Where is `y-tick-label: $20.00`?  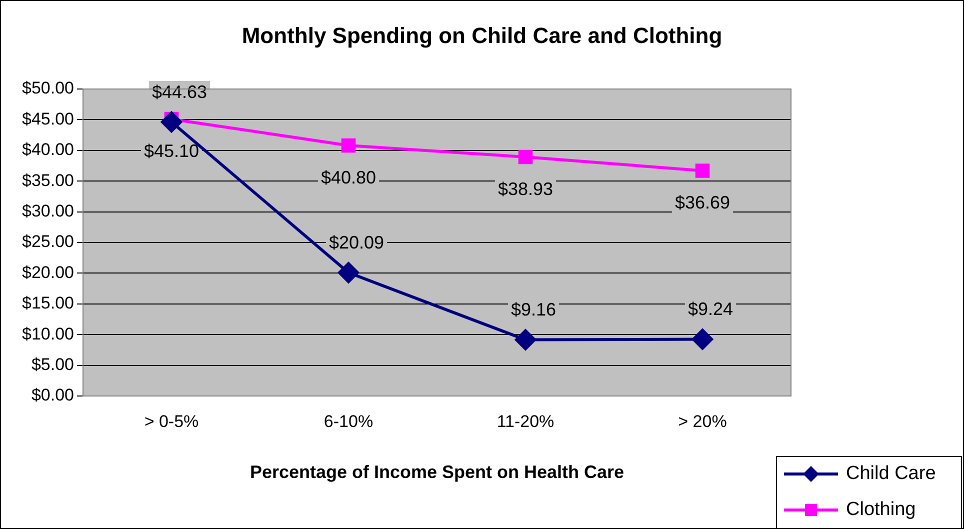
y-tick-label: $20.00 is located at coordinates (48, 272).